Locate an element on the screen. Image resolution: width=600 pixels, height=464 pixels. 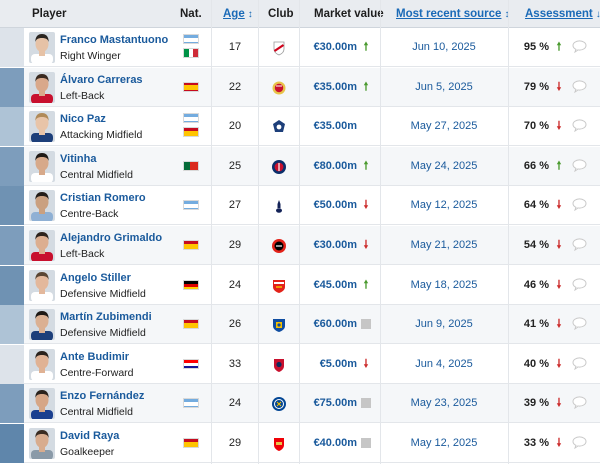
player-name-link: Vitinha is located at coordinates (78, 158).